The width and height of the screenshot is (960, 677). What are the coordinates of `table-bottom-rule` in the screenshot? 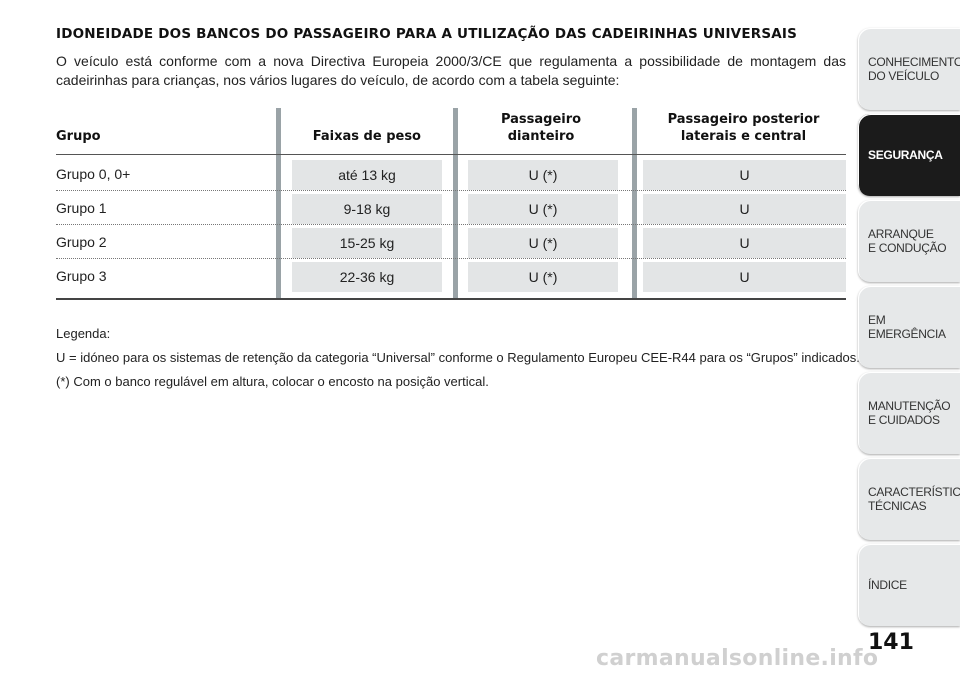 It's located at (451, 299).